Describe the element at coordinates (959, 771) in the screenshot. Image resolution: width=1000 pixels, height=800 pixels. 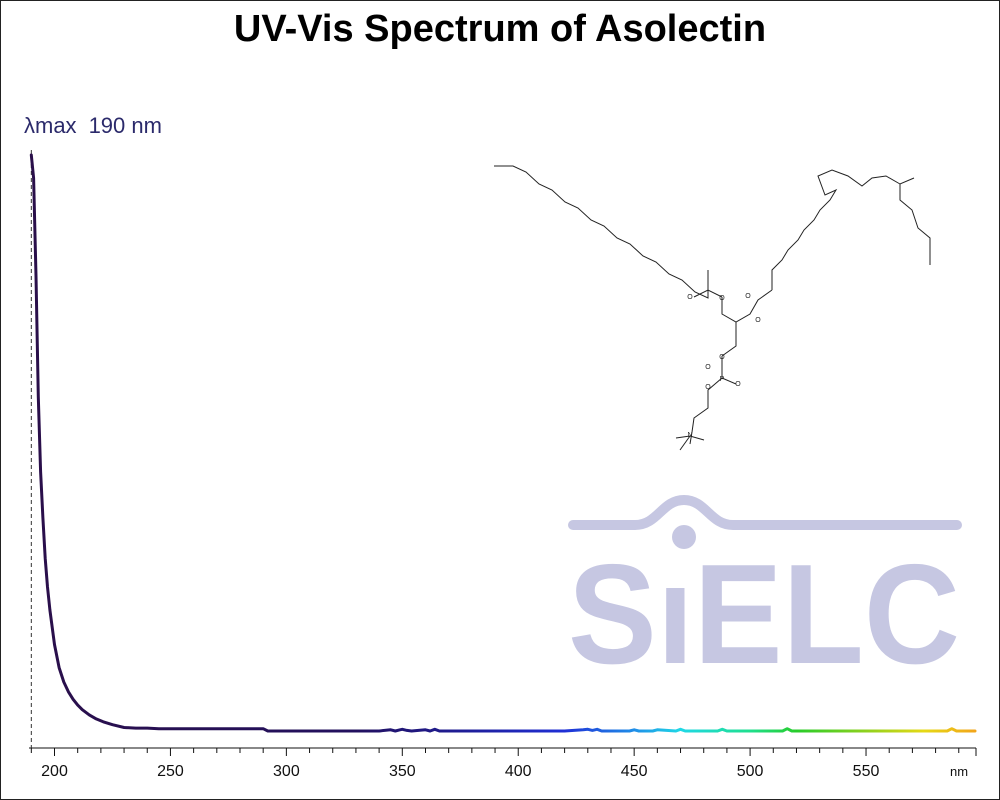
I see `x-axis-unit-label: nm` at that location.